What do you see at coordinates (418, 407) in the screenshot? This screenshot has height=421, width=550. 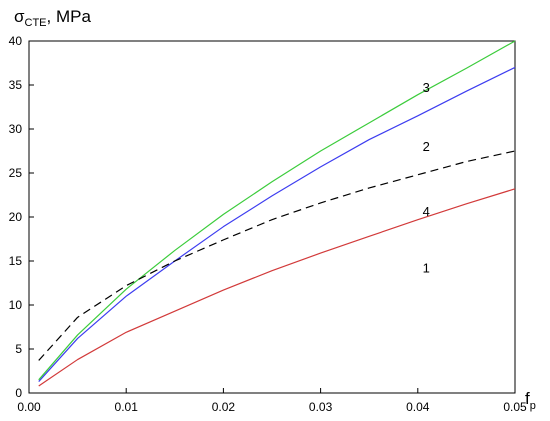 I see `x-tick-label: 0.04` at bounding box center [418, 407].